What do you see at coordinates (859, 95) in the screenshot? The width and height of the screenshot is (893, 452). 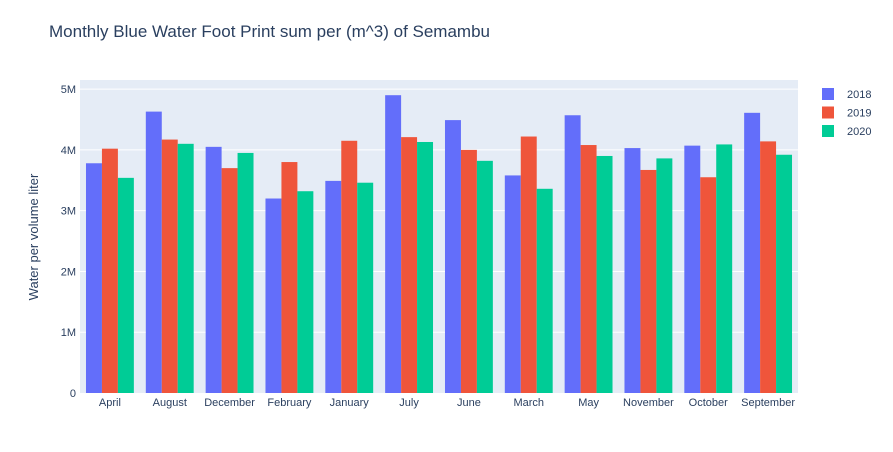 I see `legend-label: 2018` at bounding box center [859, 95].